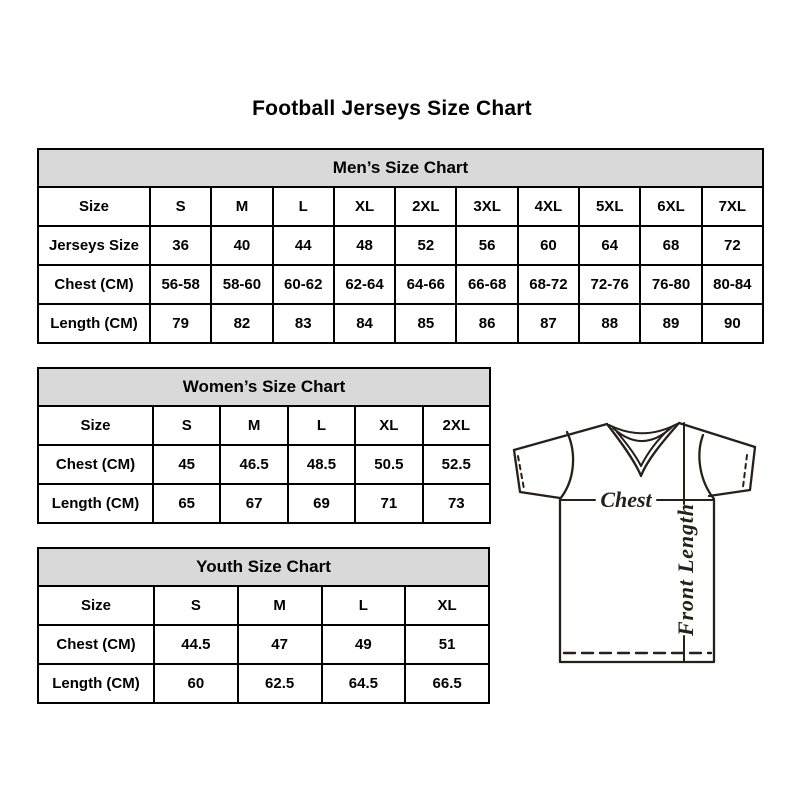 Image resolution: width=800 pixels, height=800 pixels. What do you see at coordinates (426, 245) in the screenshot?
I see `value-cell: 52` at bounding box center [426, 245].